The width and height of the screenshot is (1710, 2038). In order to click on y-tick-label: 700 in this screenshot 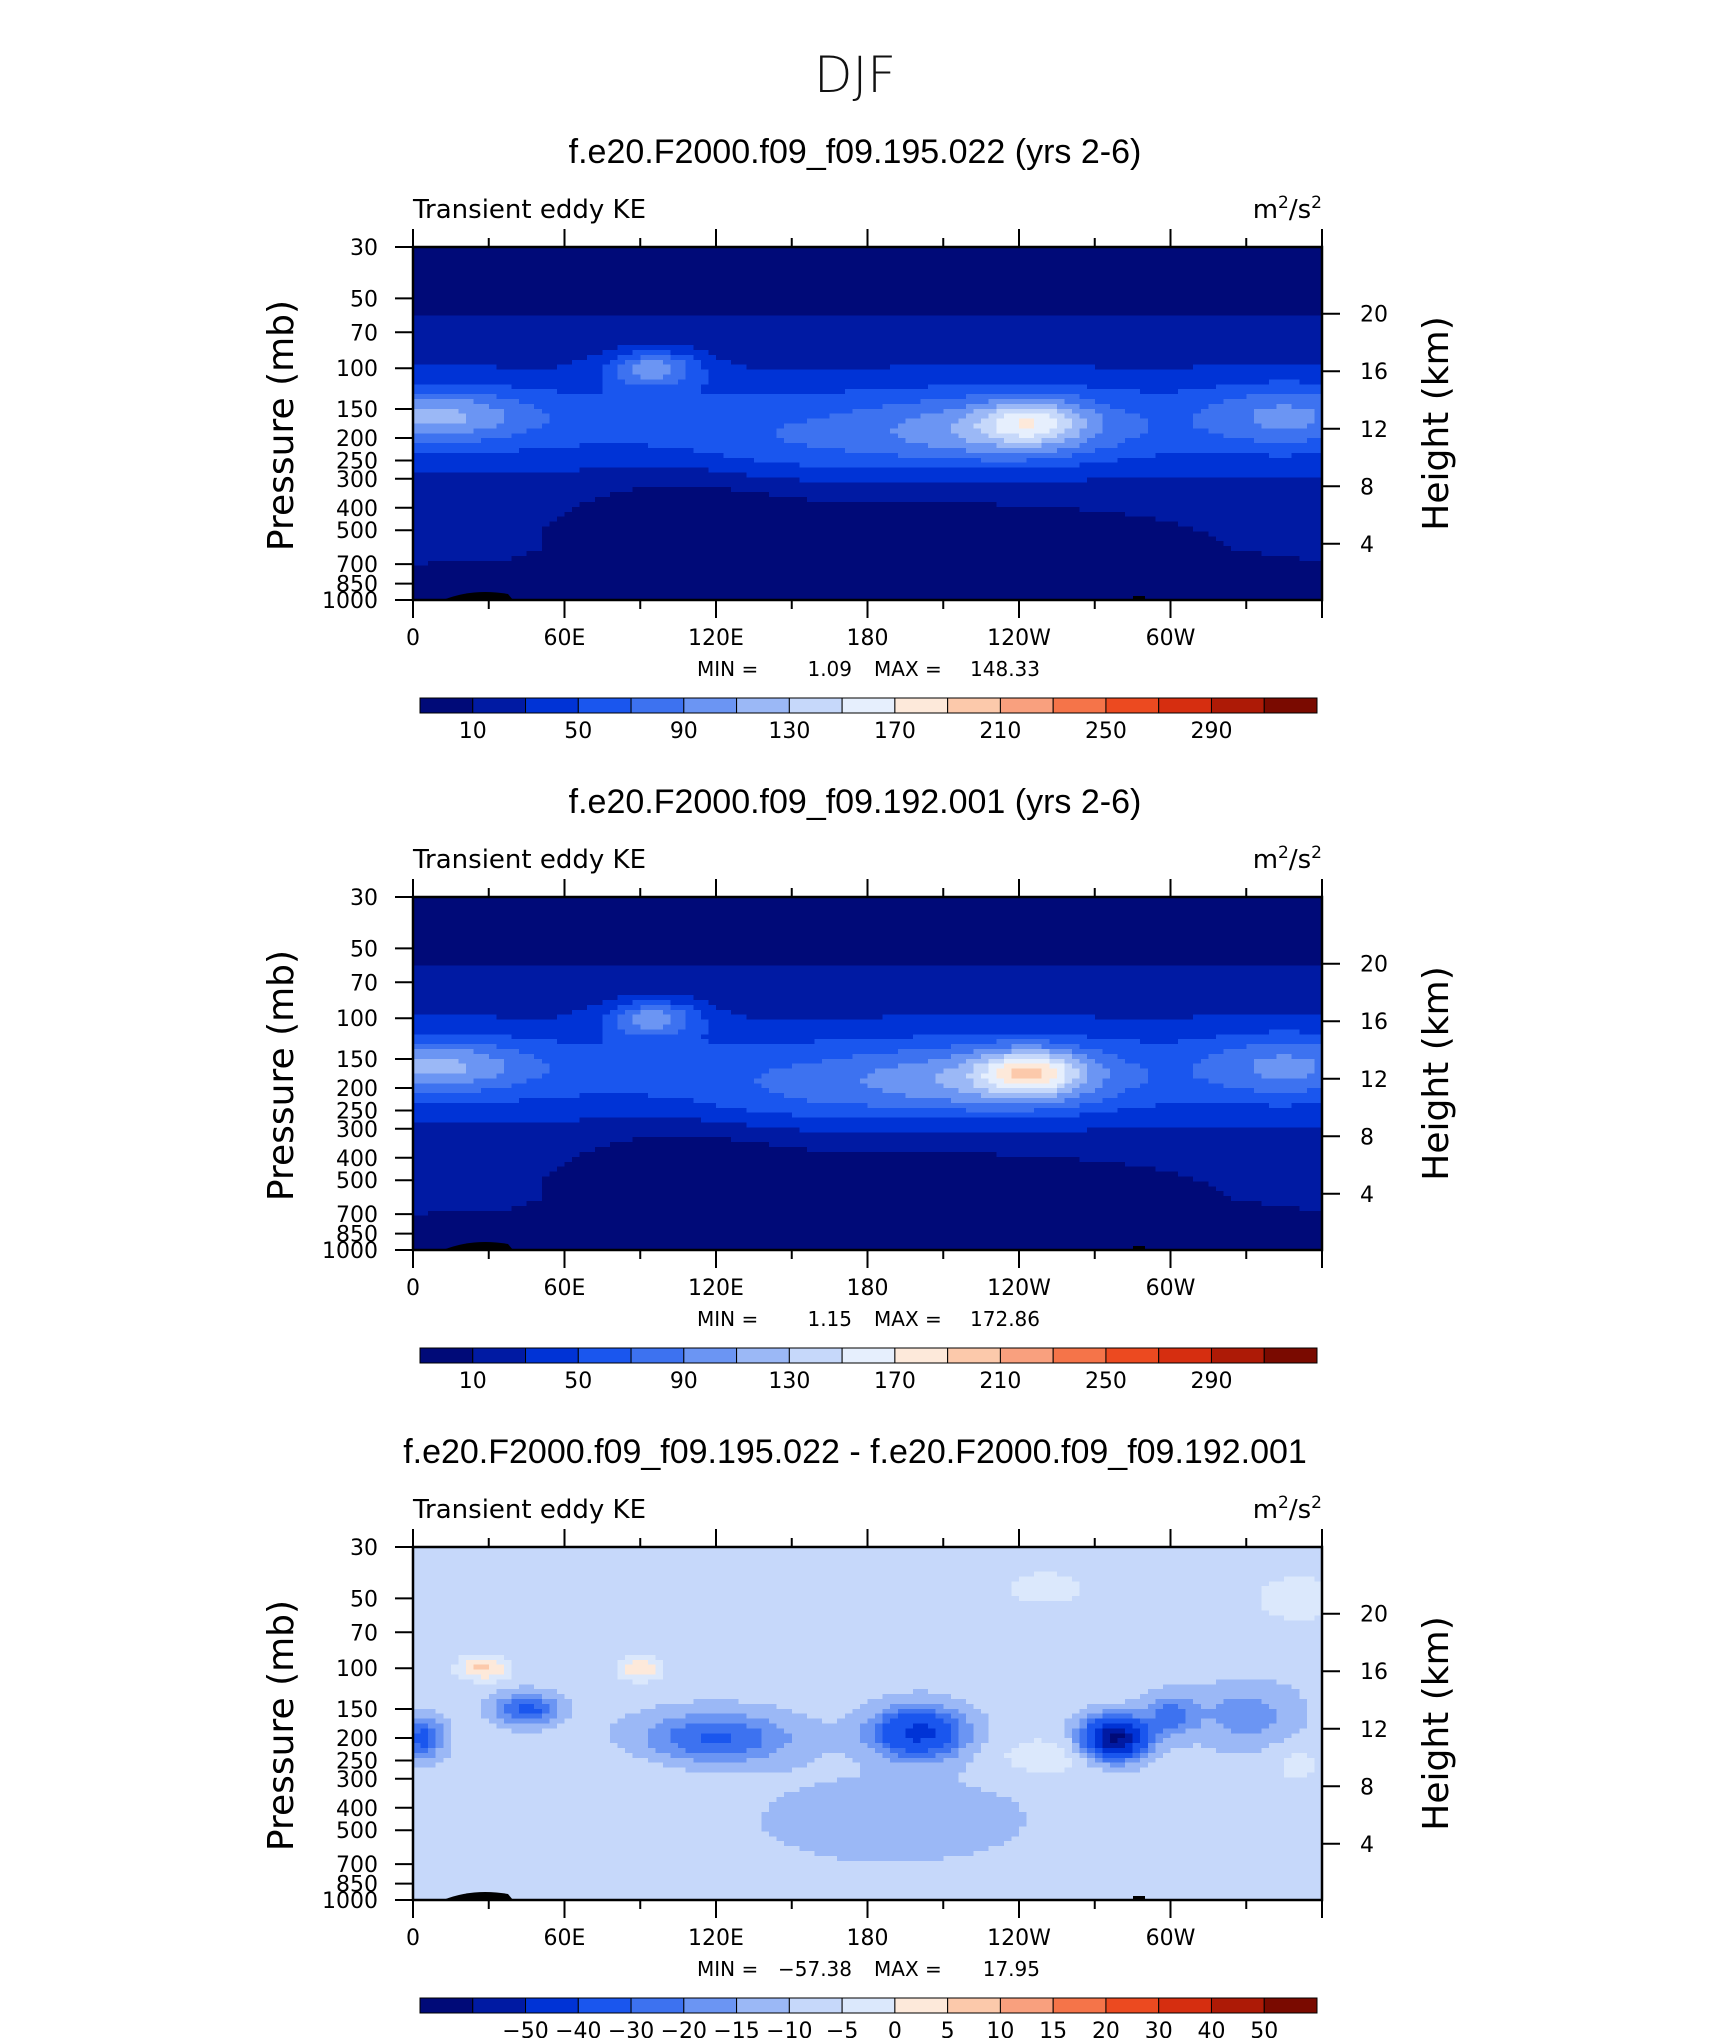, I will do `click(357, 1215)`.